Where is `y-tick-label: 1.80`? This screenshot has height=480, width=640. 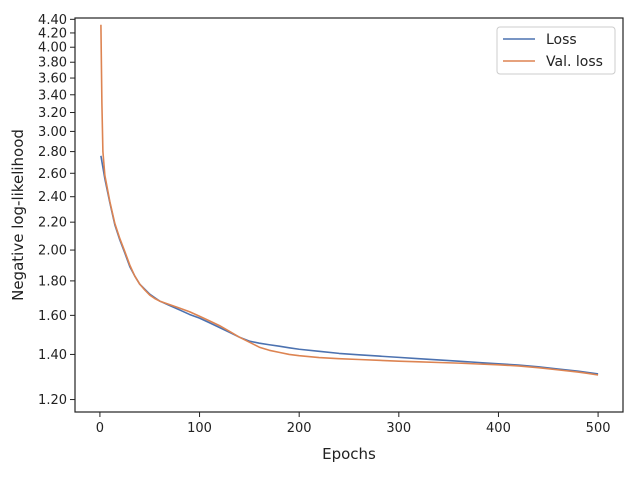
y-tick-label: 1.80 is located at coordinates (52, 281).